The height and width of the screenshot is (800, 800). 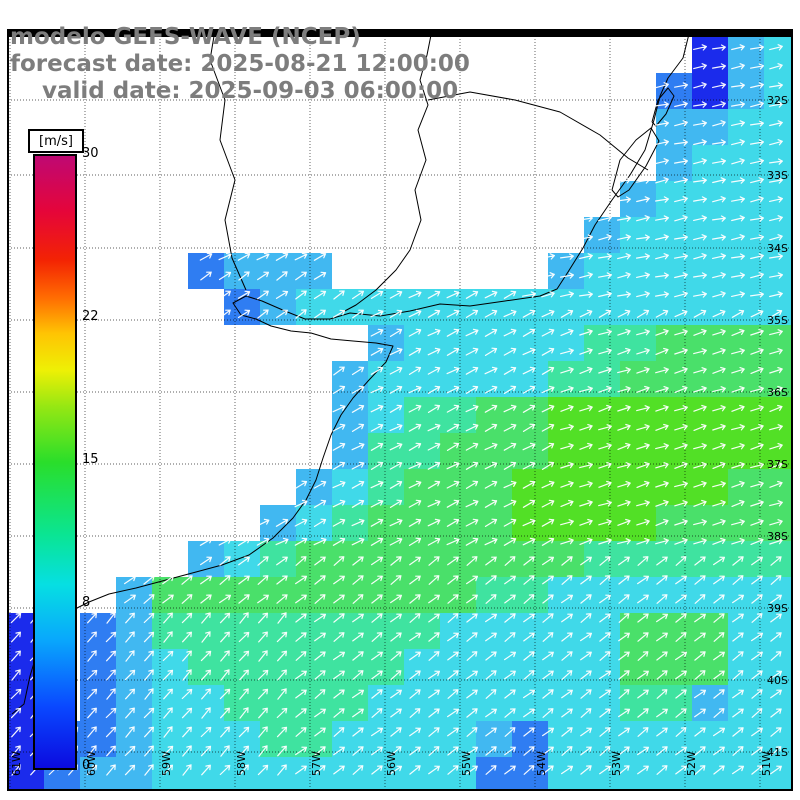 What do you see at coordinates (541, 763) in the screenshot?
I see `lon-label: 54W` at bounding box center [541, 763].